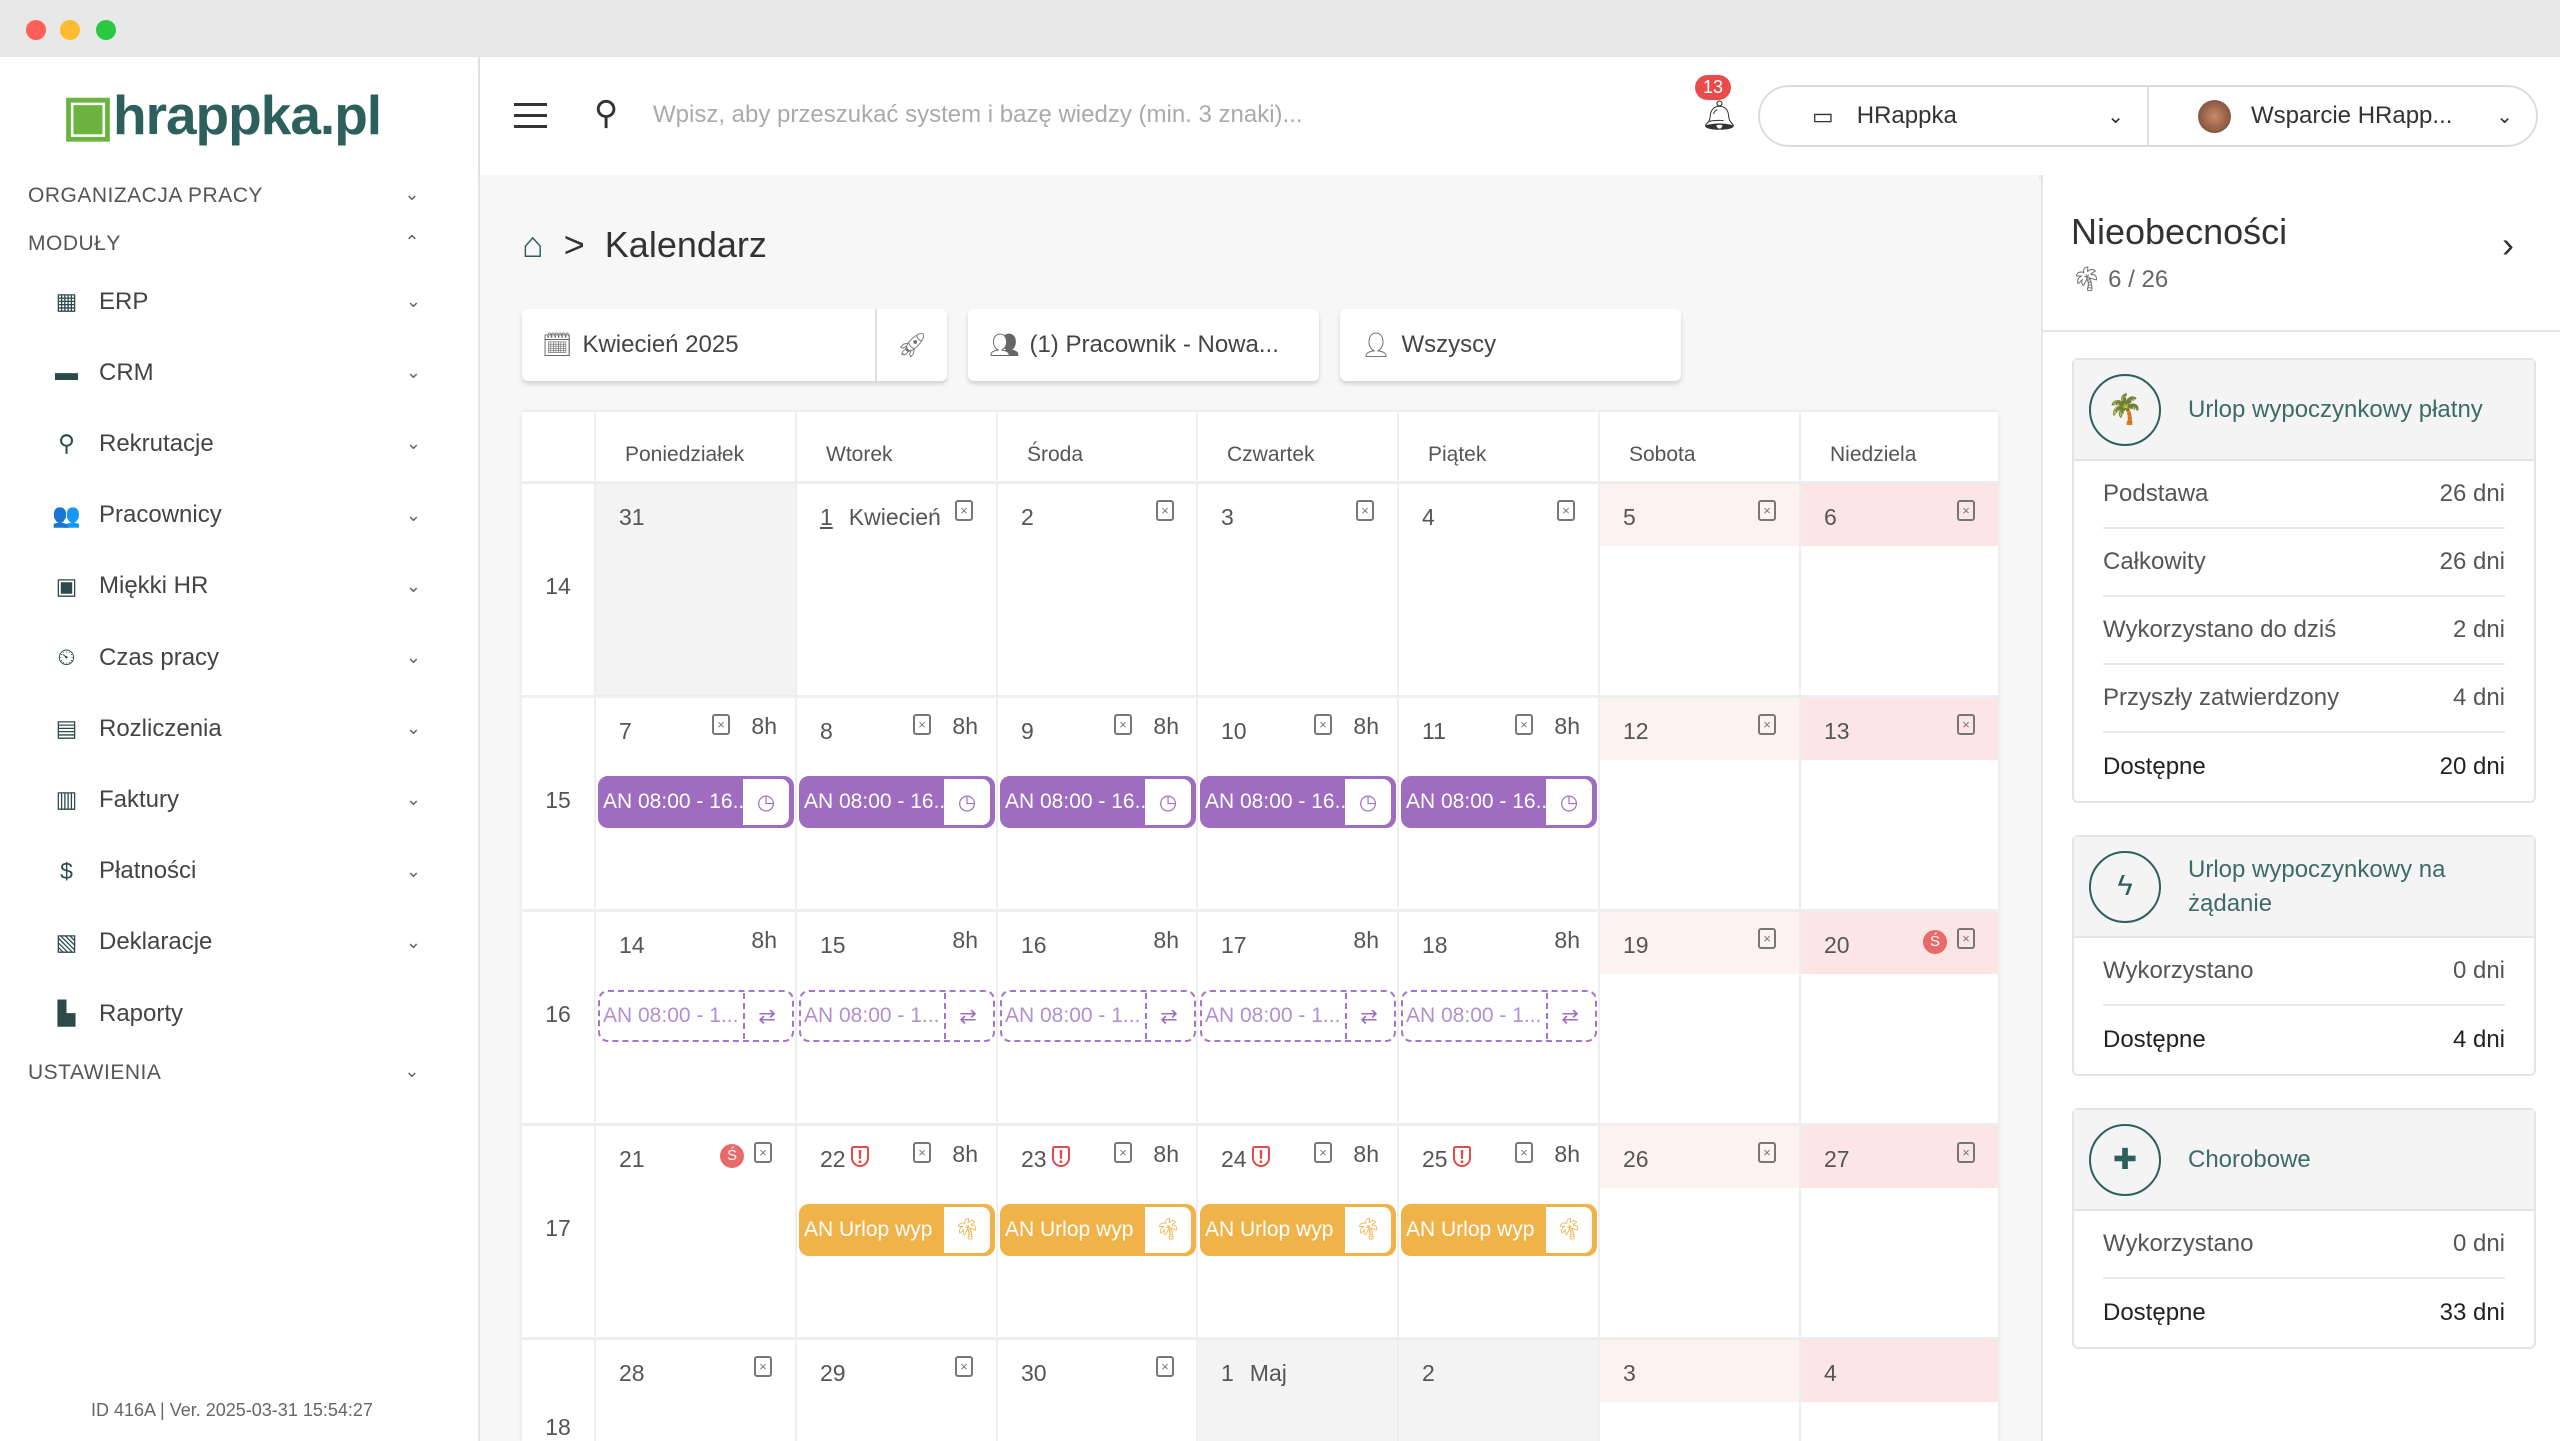  I want to click on day-number: 27, so click(1837, 1159).